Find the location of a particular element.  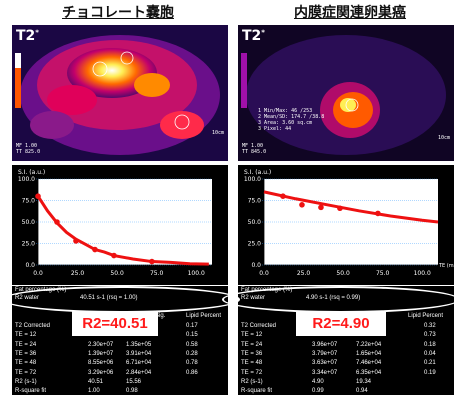

x-tick-label: 0.0 is located at coordinates (38, 273).